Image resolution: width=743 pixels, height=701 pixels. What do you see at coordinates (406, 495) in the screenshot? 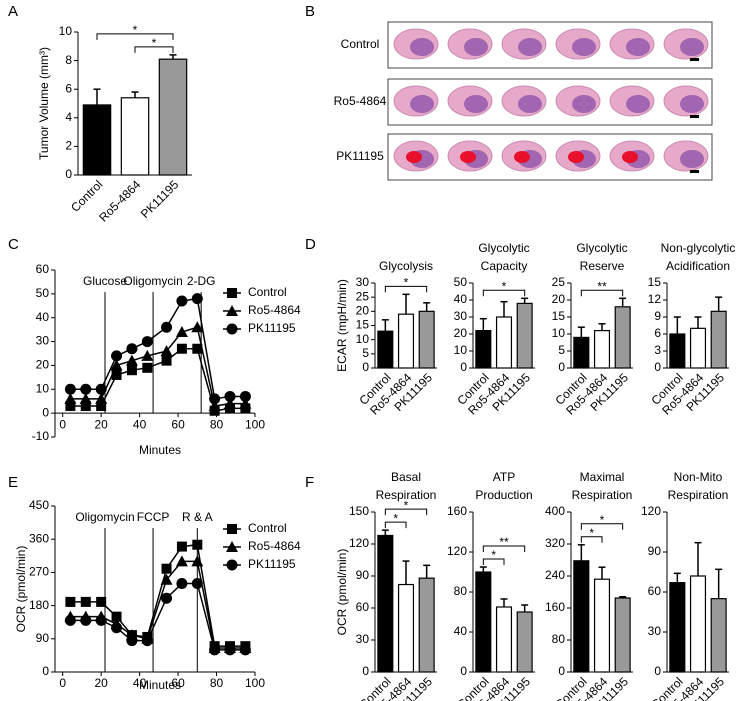
I see `chart-title: Respiration` at bounding box center [406, 495].